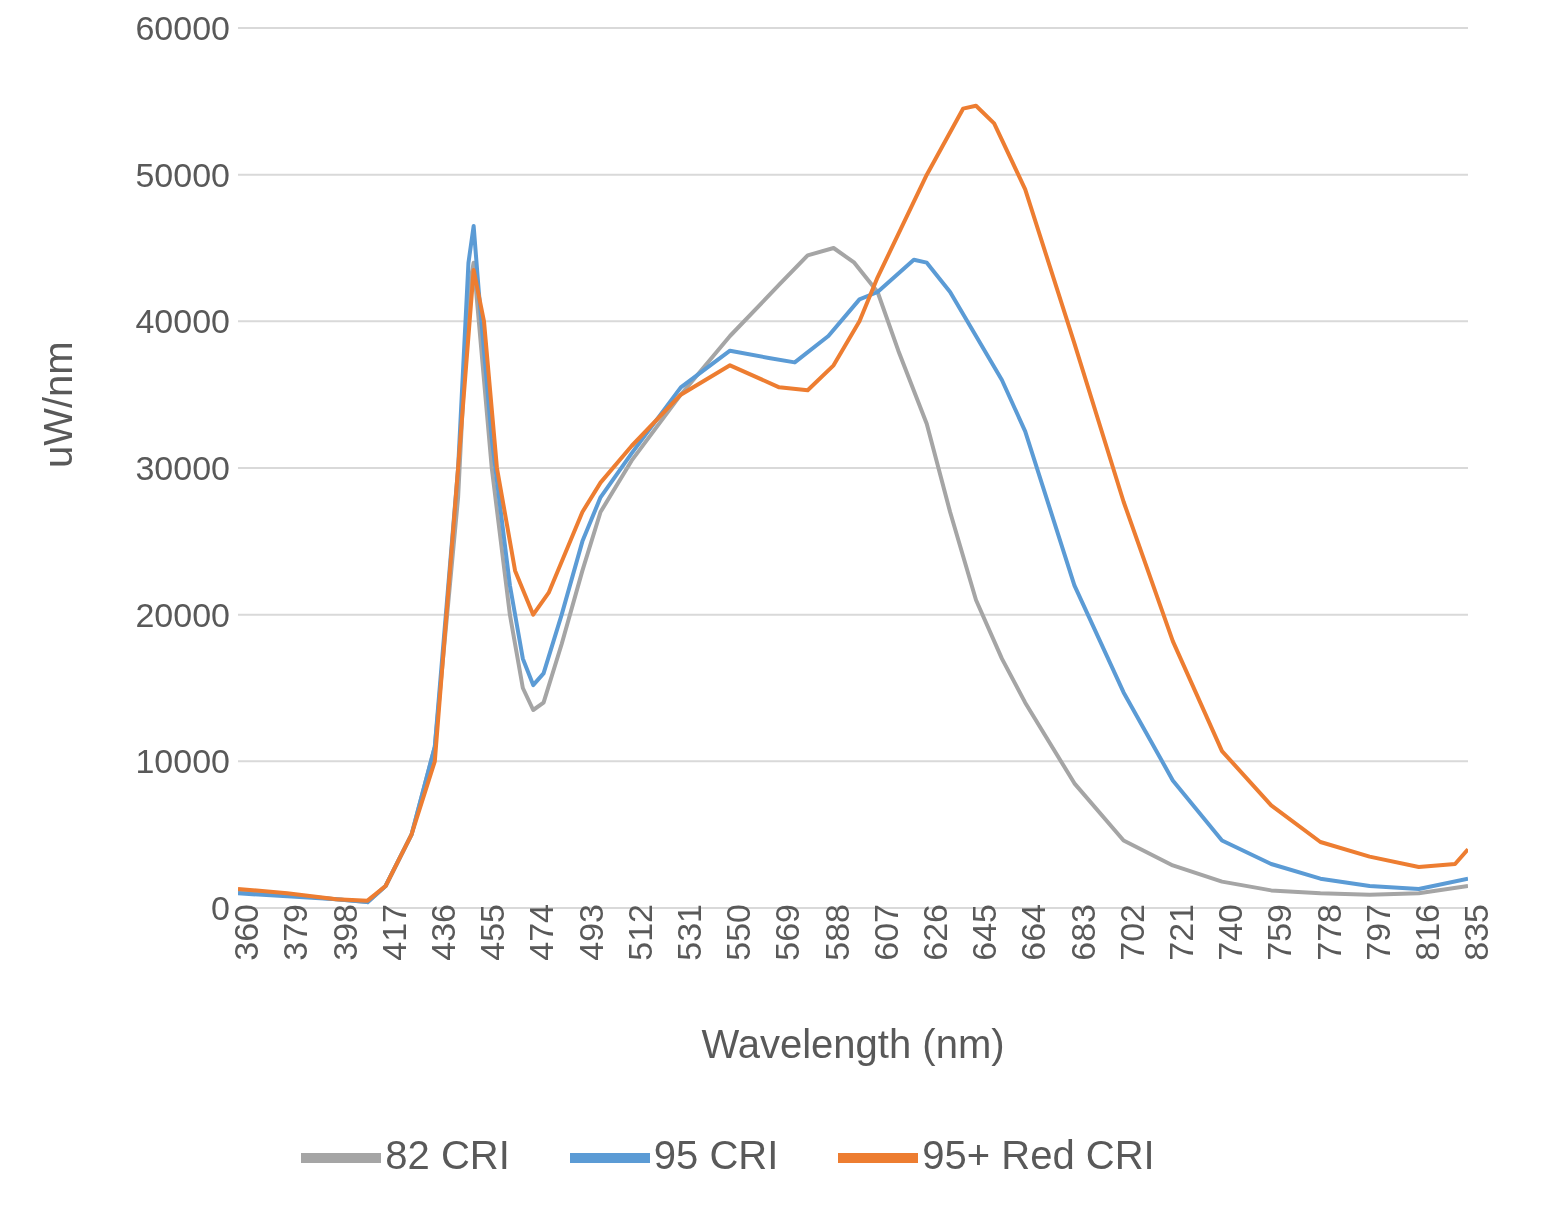 The height and width of the screenshot is (1224, 1543). What do you see at coordinates (984, 932) in the screenshot?
I see `x-tick-label: 645` at bounding box center [984, 932].